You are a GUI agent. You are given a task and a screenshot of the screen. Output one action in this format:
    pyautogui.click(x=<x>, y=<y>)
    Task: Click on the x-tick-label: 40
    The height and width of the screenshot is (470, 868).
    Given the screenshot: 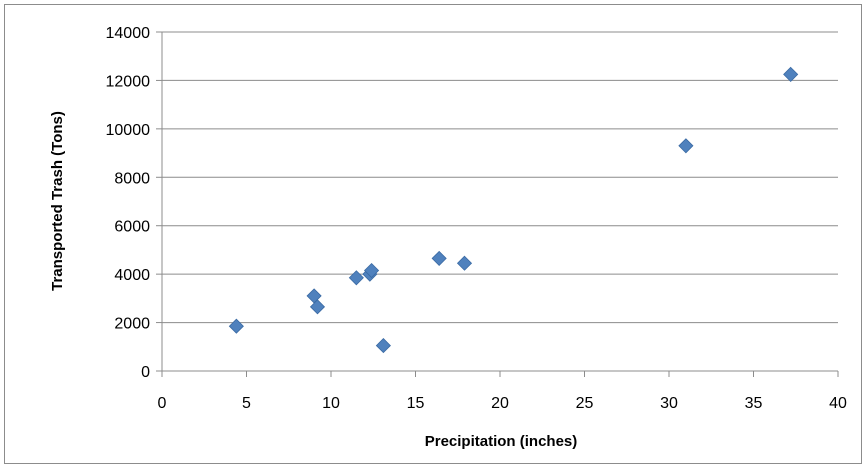 What is the action you would take?
    pyautogui.click(x=838, y=403)
    